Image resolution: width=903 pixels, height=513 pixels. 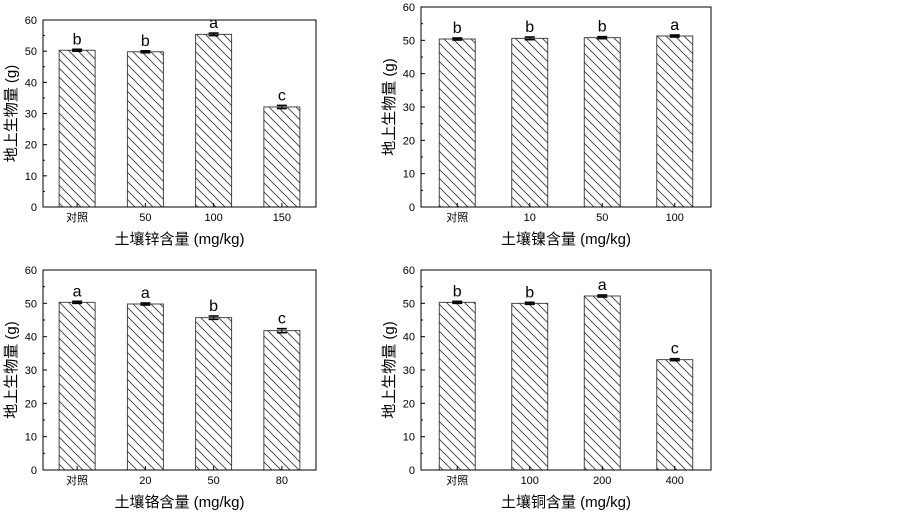 I want to click on x-axis-title: 土壤镍含量 (mg/kg), so click(x=566, y=239).